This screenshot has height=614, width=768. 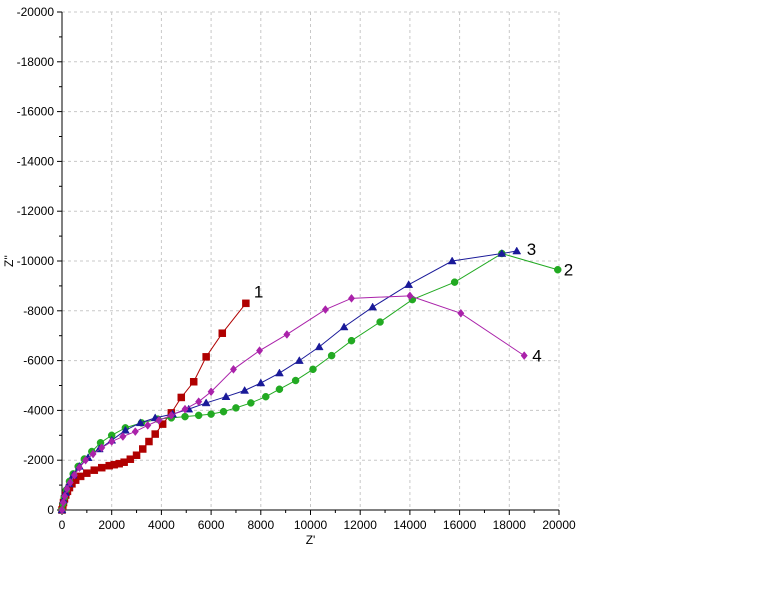 I want to click on x-tick-label: 2000, so click(x=111, y=525).